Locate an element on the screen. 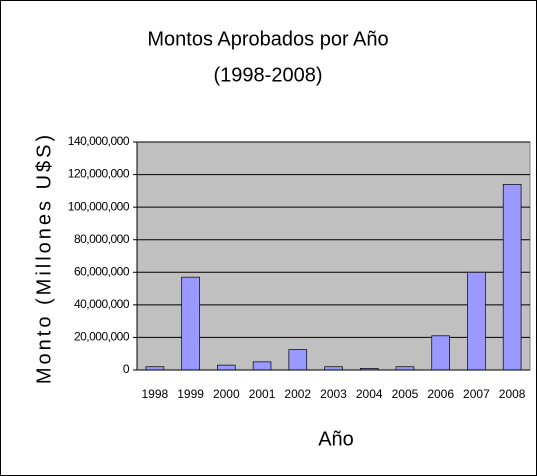 The width and height of the screenshot is (537, 476). x-tick-label: 2006 is located at coordinates (440, 394).